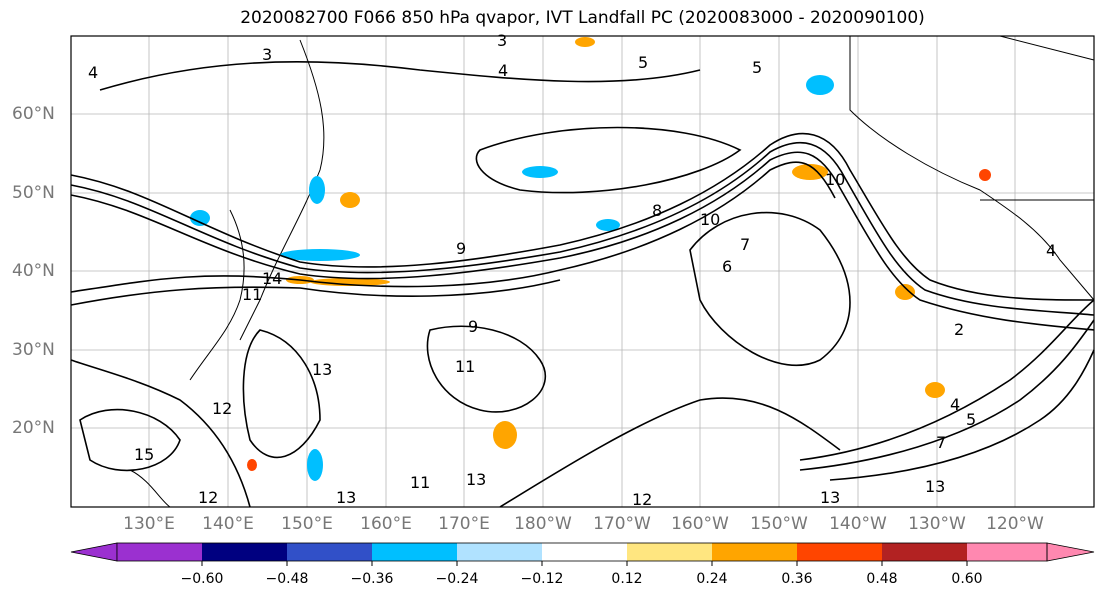 Image resolution: width=1105 pixels, height=601 pixels. Describe the element at coordinates (287, 579) in the screenshot. I see `colorbar-tick-label: −0.48` at that location.